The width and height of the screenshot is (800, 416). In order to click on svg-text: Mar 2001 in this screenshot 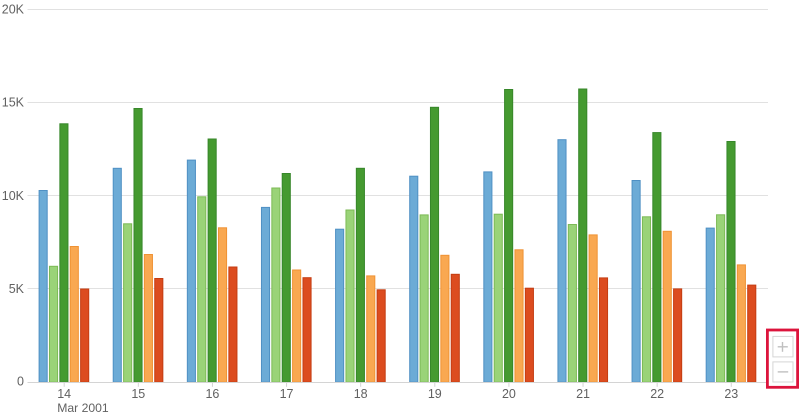, I will do `click(83, 408)`.